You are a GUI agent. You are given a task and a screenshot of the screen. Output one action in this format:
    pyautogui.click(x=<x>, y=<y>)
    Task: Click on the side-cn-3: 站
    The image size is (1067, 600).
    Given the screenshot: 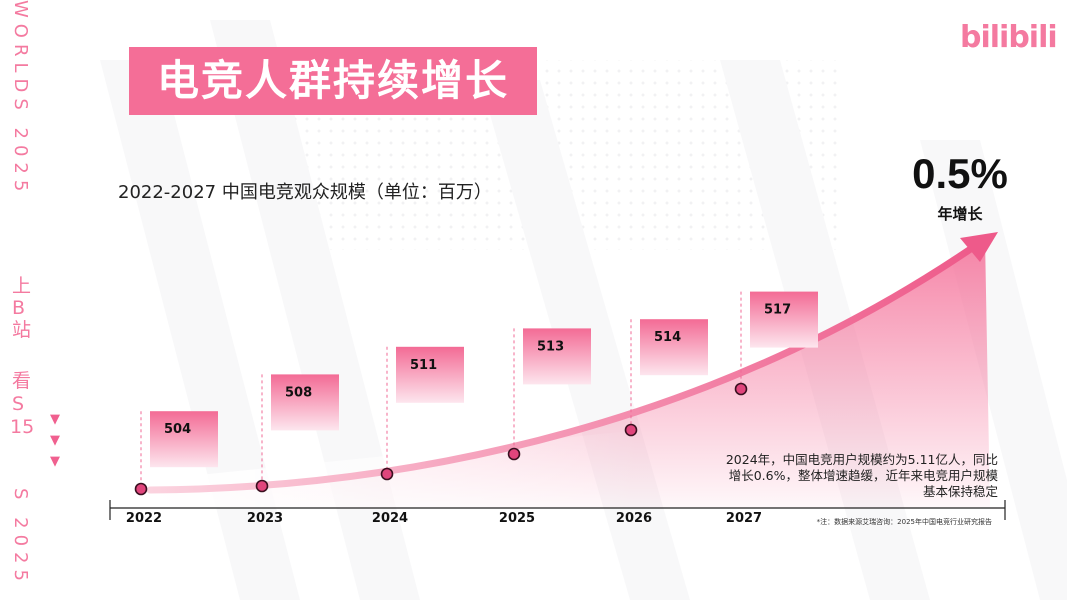 What is the action you would take?
    pyautogui.click(x=22, y=330)
    